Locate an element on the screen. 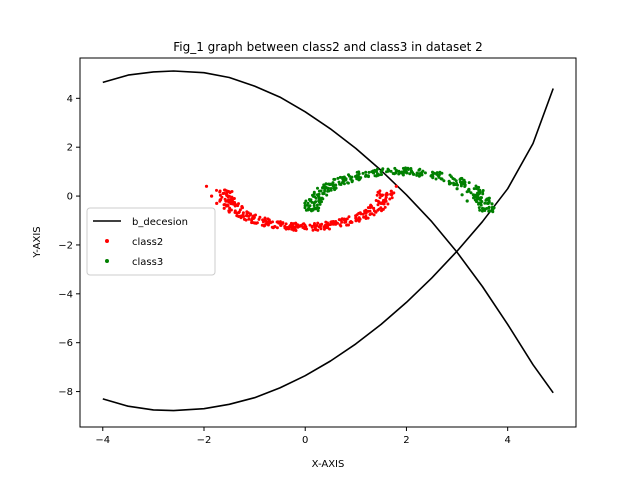 The height and width of the screenshot is (480, 640). y-tick-label: −4 is located at coordinates (65, 294).